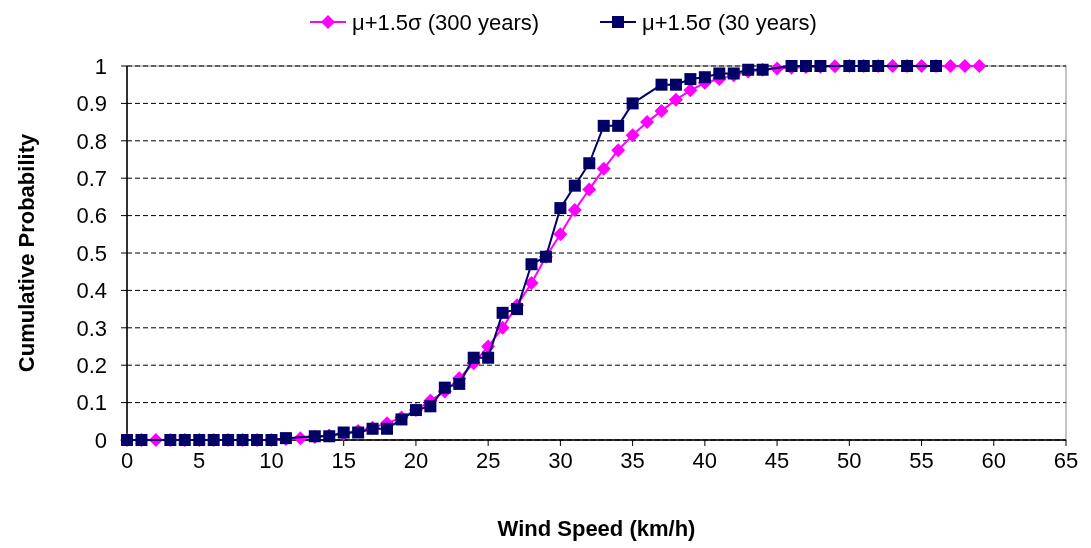 The height and width of the screenshot is (548, 1091). What do you see at coordinates (100, 66) in the screenshot?
I see `y-tick-label: 1` at bounding box center [100, 66].